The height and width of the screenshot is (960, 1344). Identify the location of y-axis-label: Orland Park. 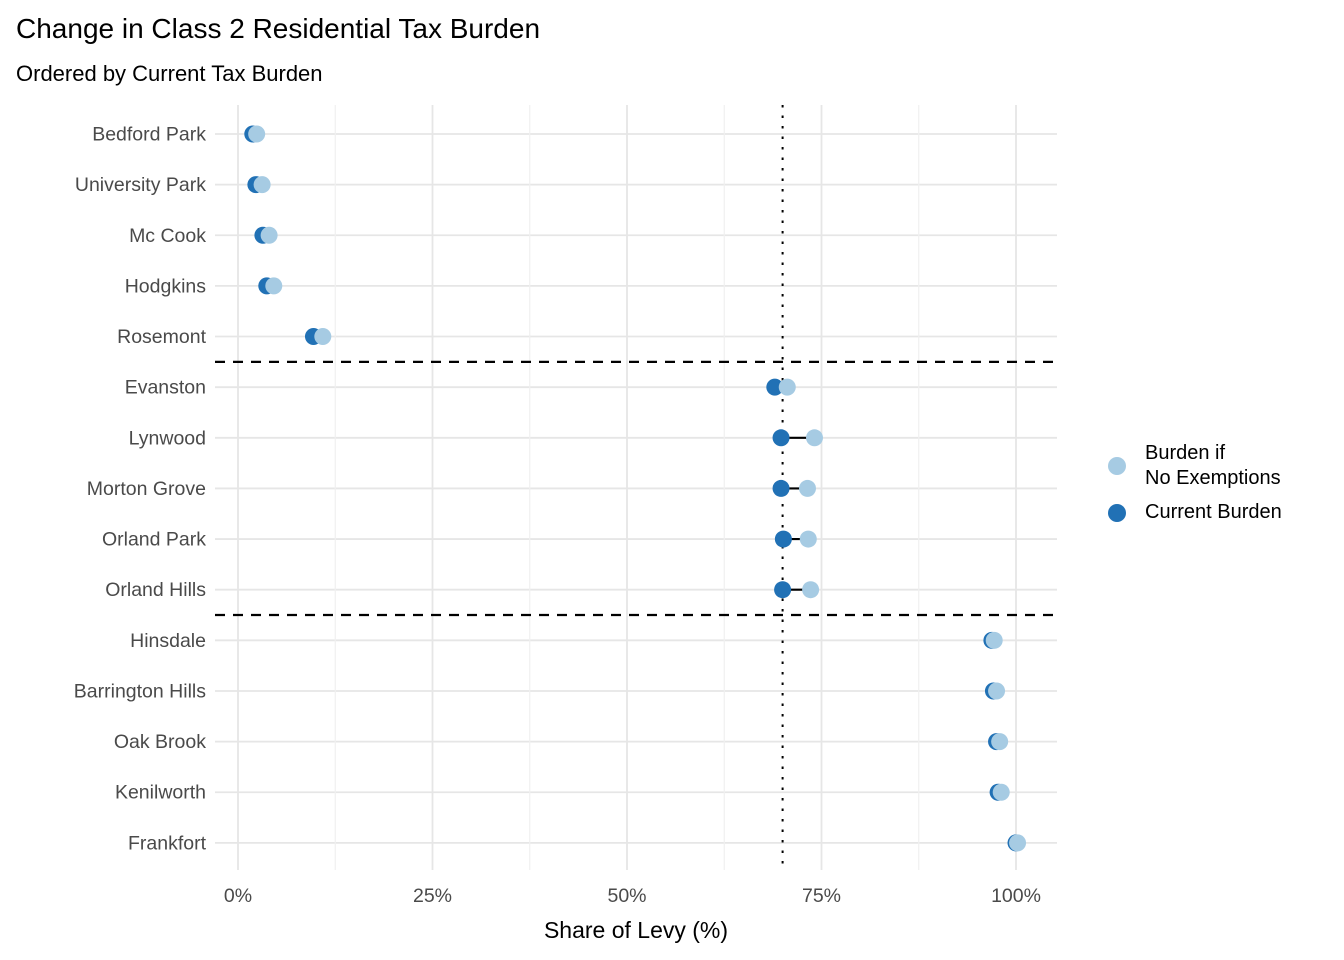
(154, 540).